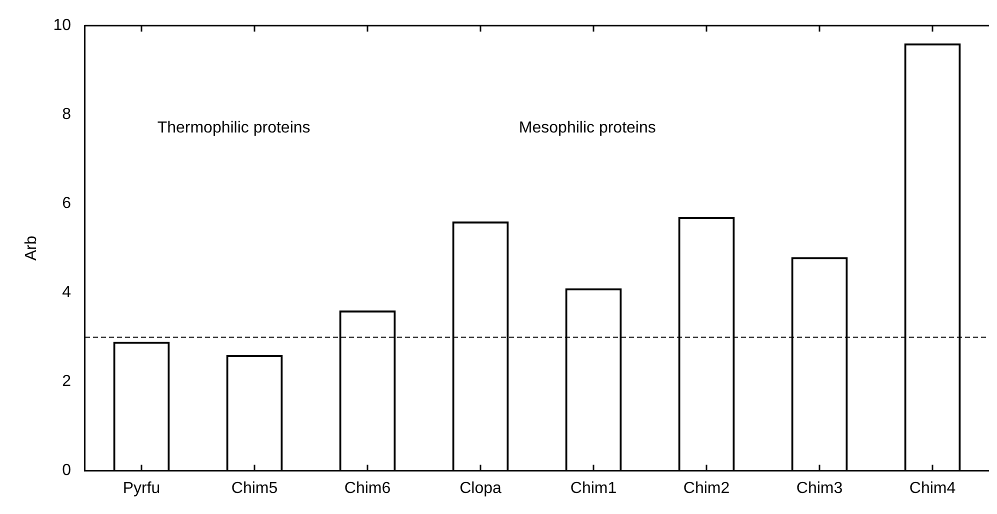 The image size is (997, 514). I want to click on y-axis-title: Arb, so click(31, 248).